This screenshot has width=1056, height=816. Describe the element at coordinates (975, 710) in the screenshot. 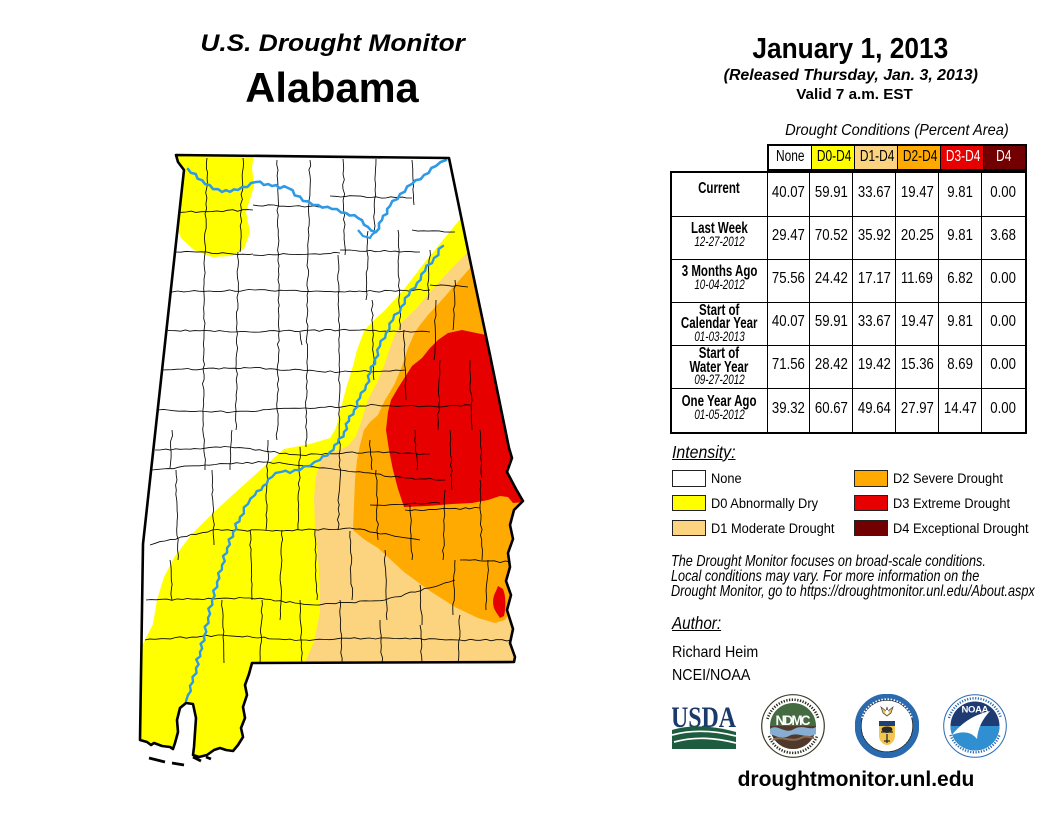

I see `svg-text: NOAA` at that location.